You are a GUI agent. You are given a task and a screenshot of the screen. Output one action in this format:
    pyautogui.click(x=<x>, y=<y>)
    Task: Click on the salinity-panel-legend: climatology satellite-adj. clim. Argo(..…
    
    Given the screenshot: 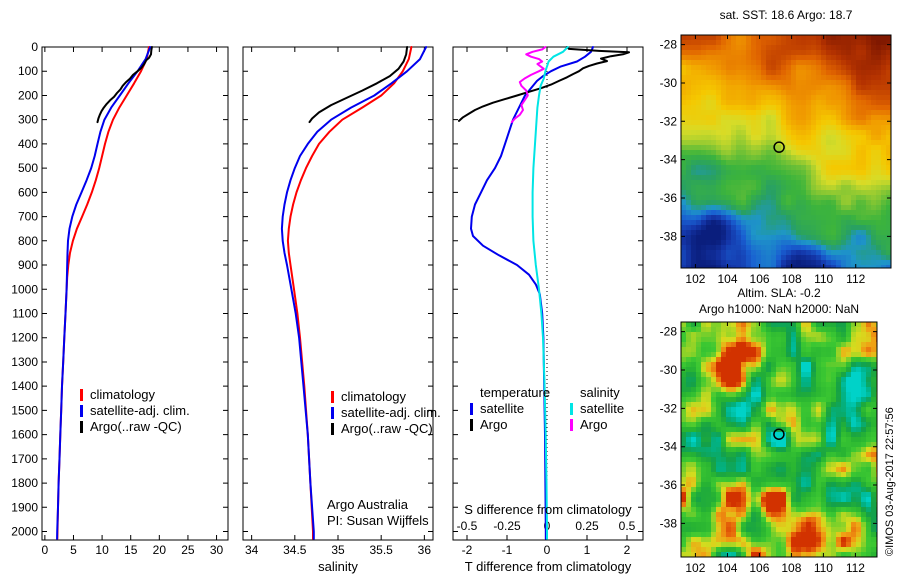 What is the action you would take?
    pyautogui.click(x=386, y=413)
    